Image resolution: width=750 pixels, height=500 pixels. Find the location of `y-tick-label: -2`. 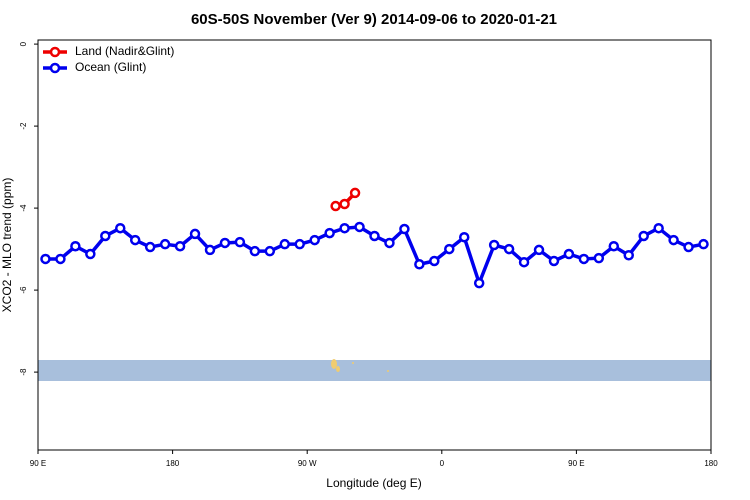

y-tick-label: -2 is located at coordinates (23, 126).